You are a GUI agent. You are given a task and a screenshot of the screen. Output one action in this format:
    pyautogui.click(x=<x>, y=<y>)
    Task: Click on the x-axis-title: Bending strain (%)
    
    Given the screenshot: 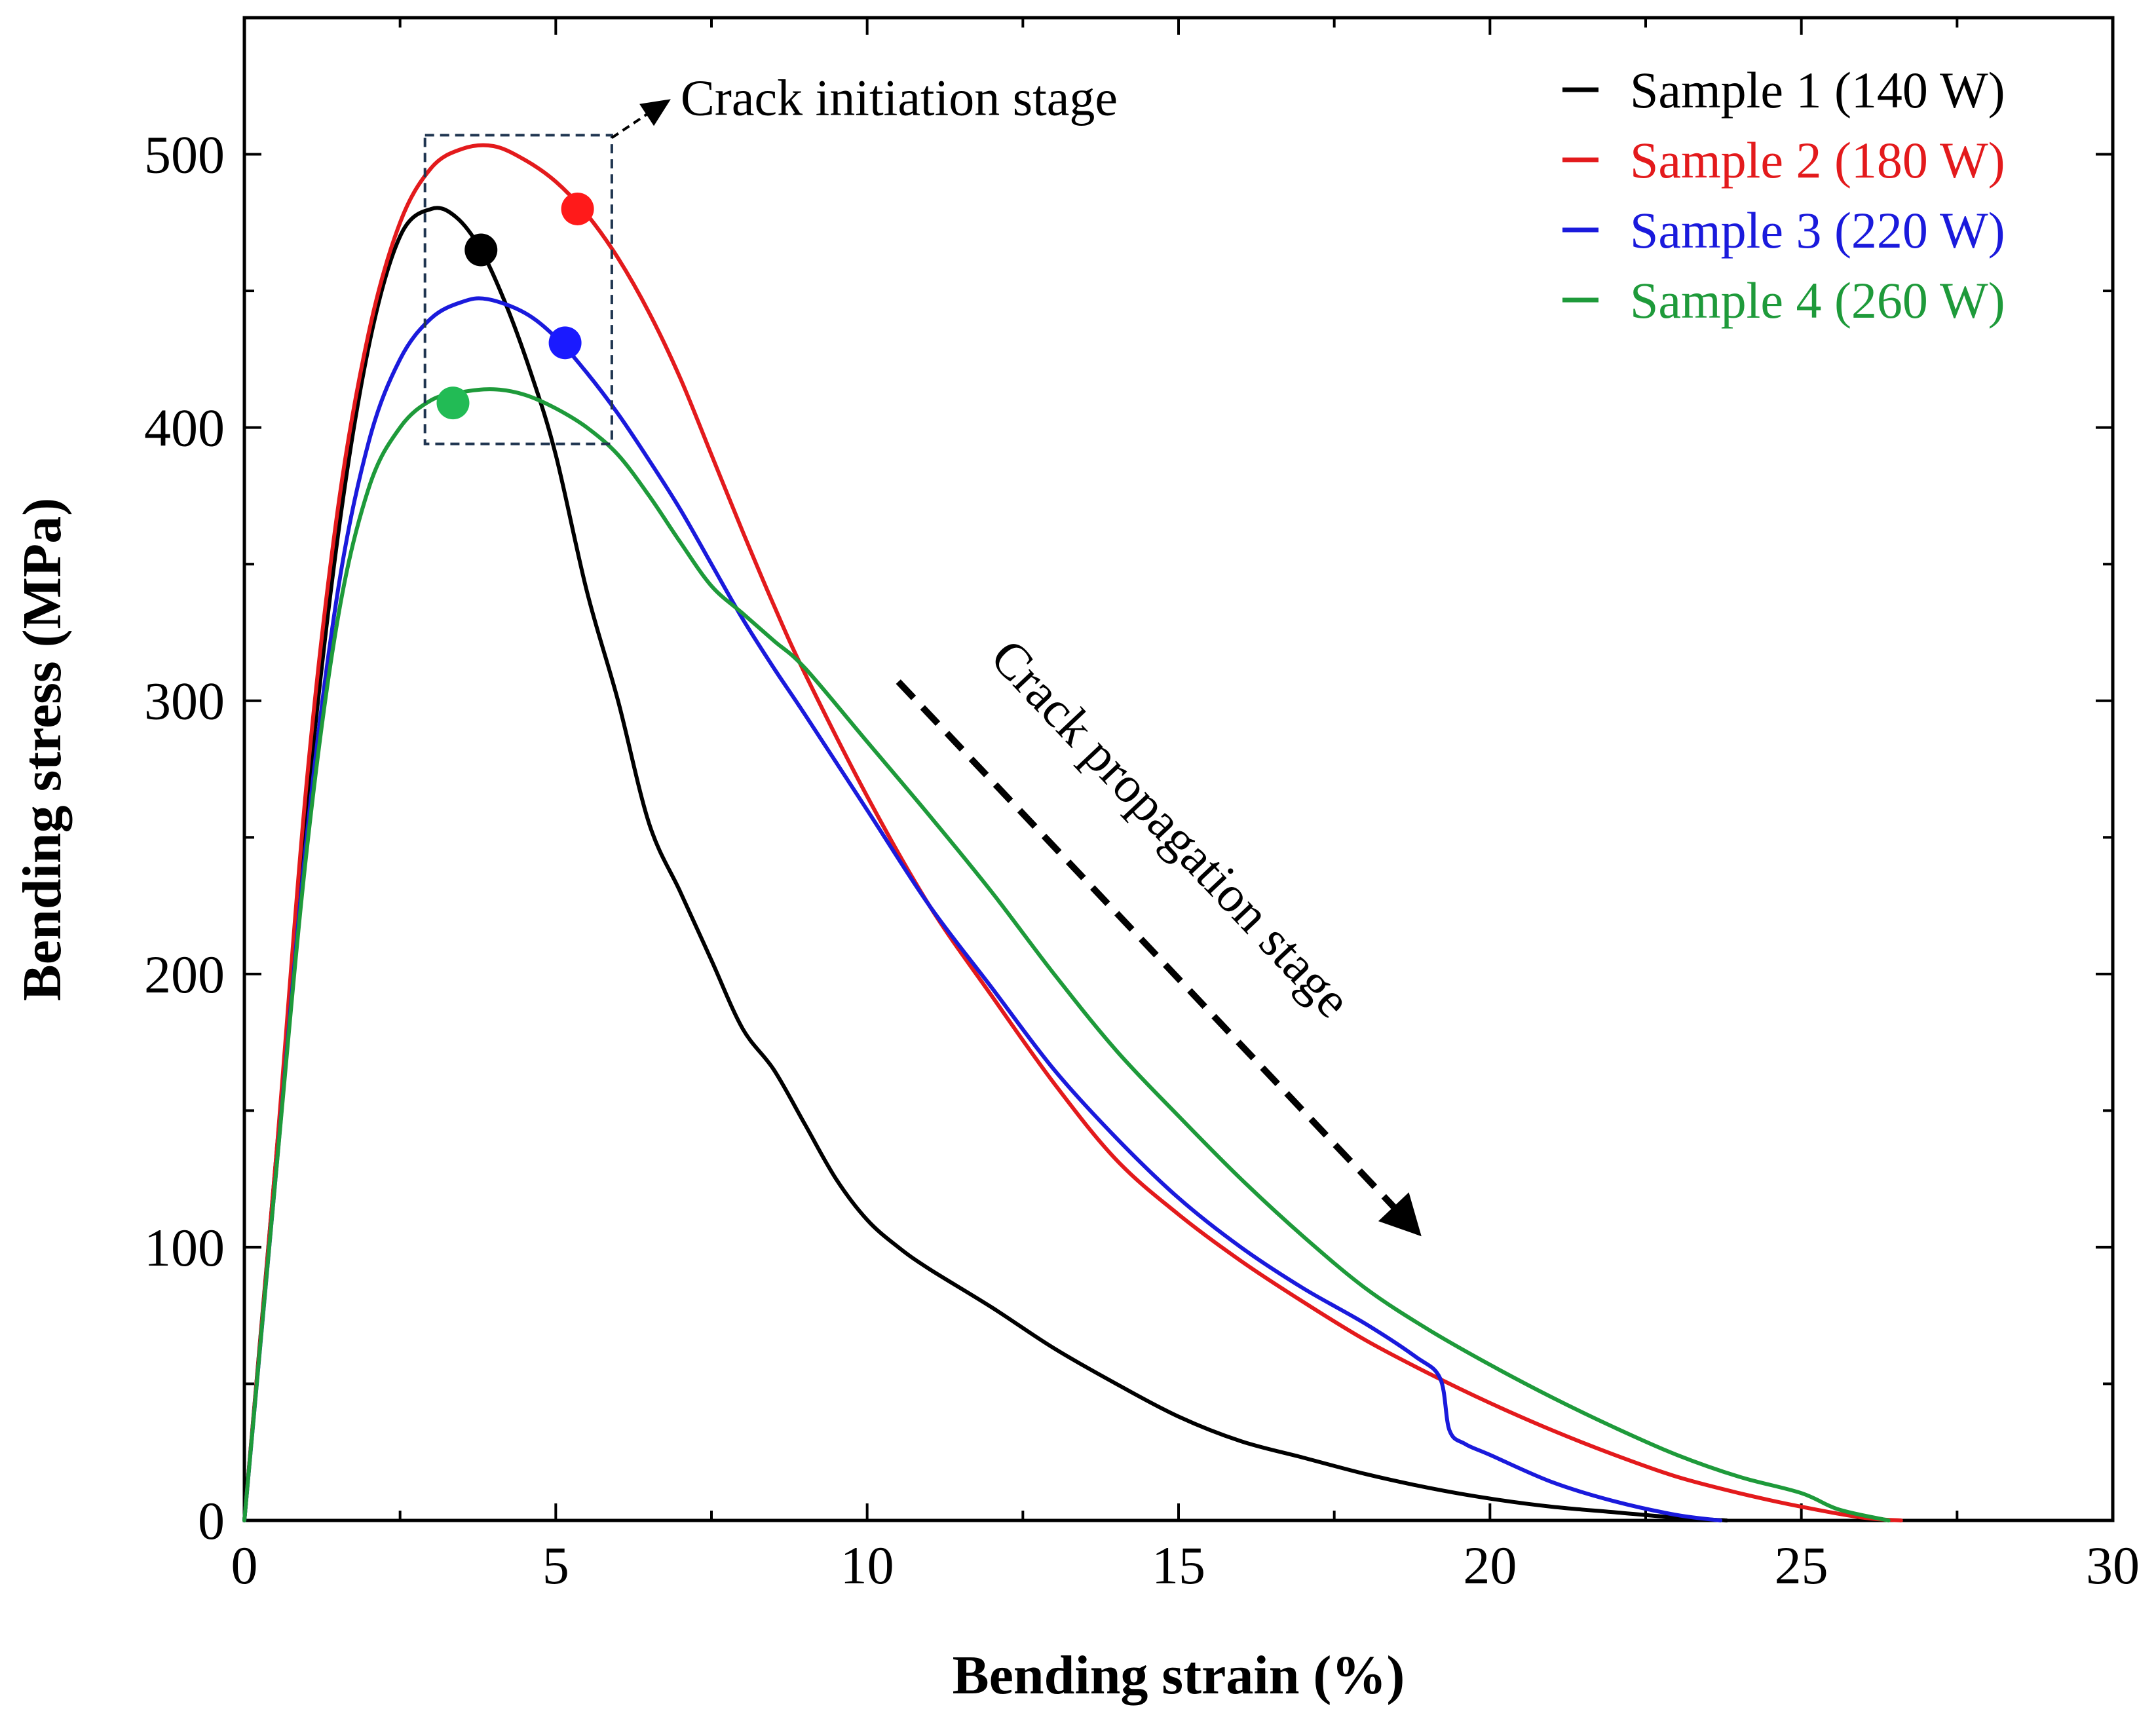 What is the action you would take?
    pyautogui.click(x=1179, y=1675)
    